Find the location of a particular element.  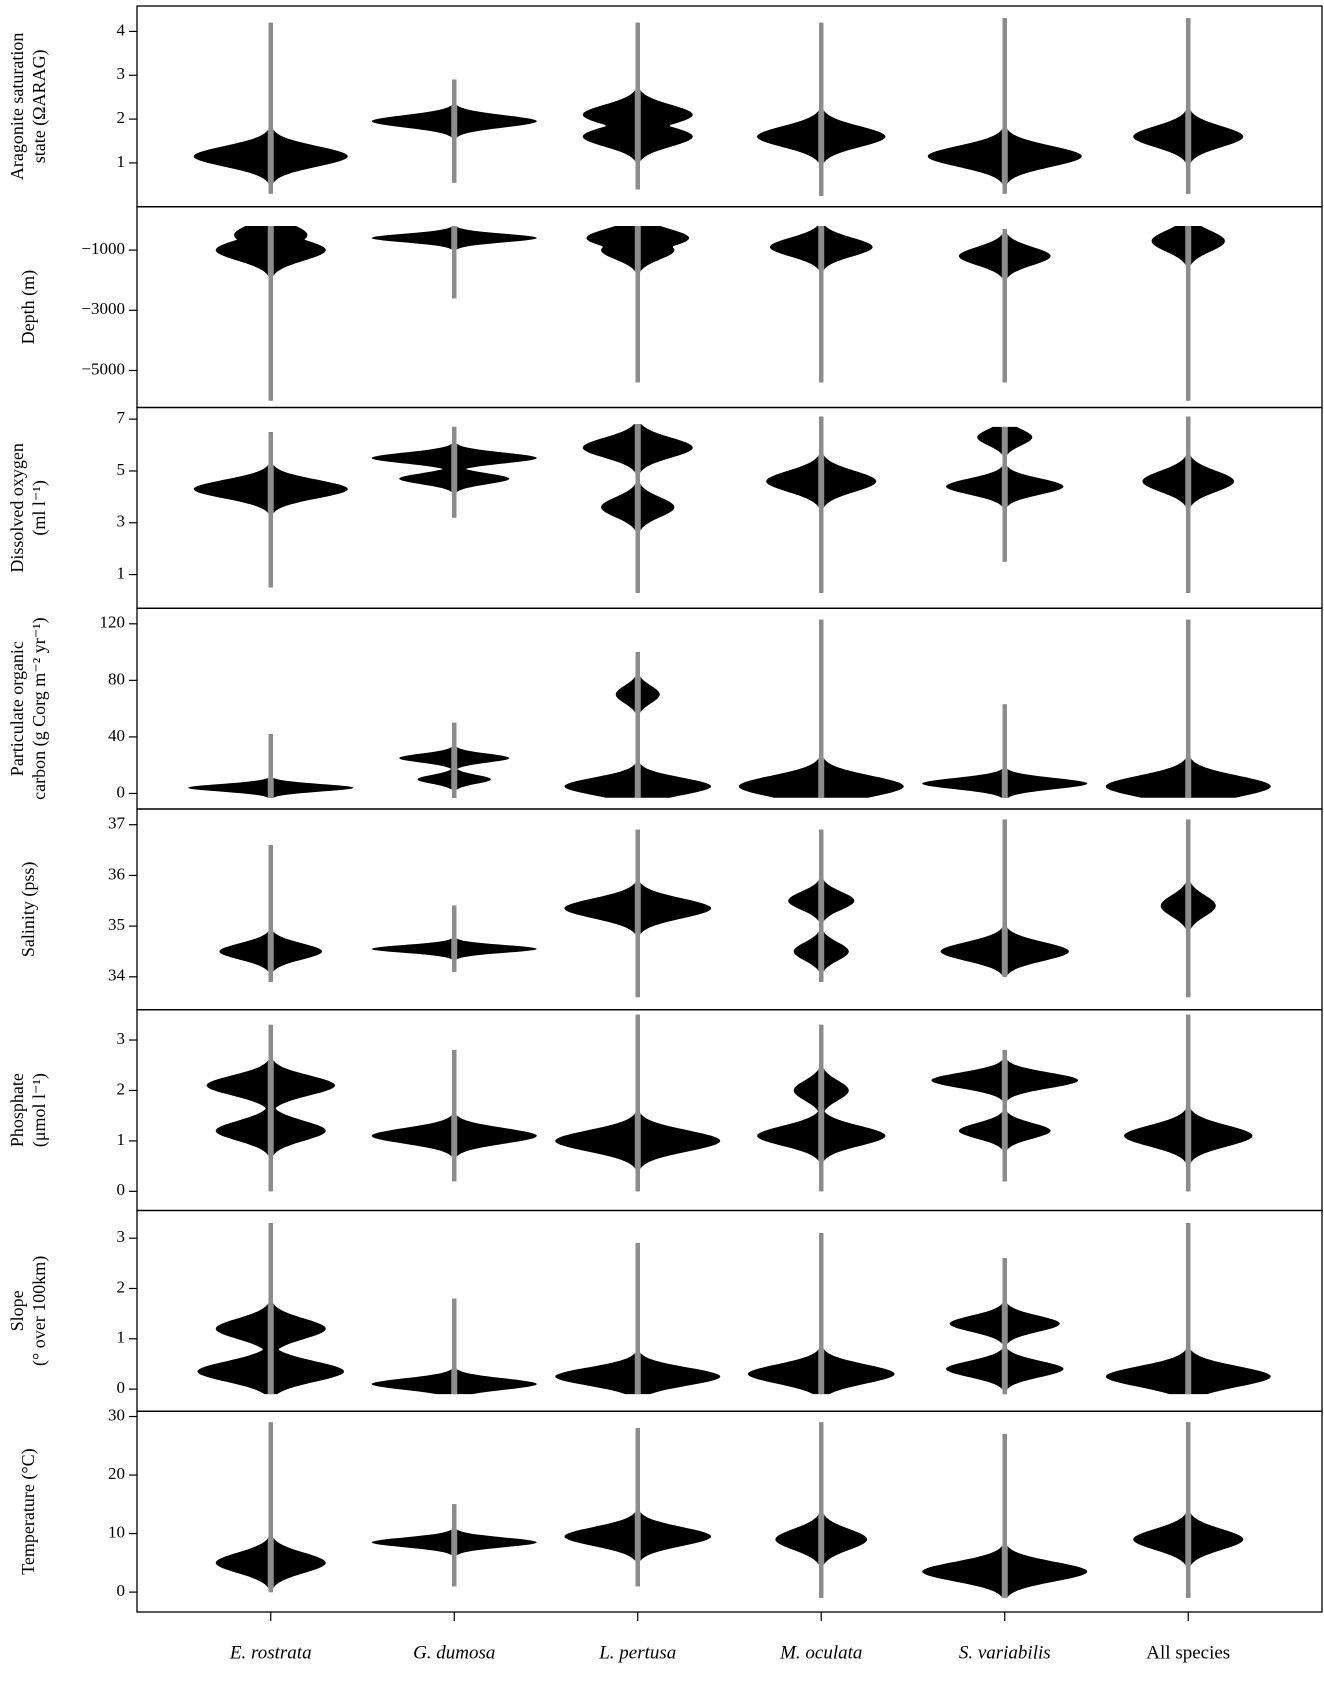

x-tick-label: E. rostrata is located at coordinates (270, 1652).